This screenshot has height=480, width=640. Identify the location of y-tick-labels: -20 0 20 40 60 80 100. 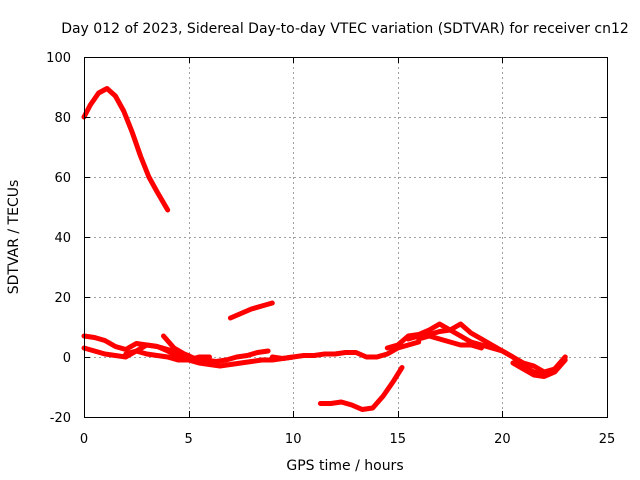
(58, 238).